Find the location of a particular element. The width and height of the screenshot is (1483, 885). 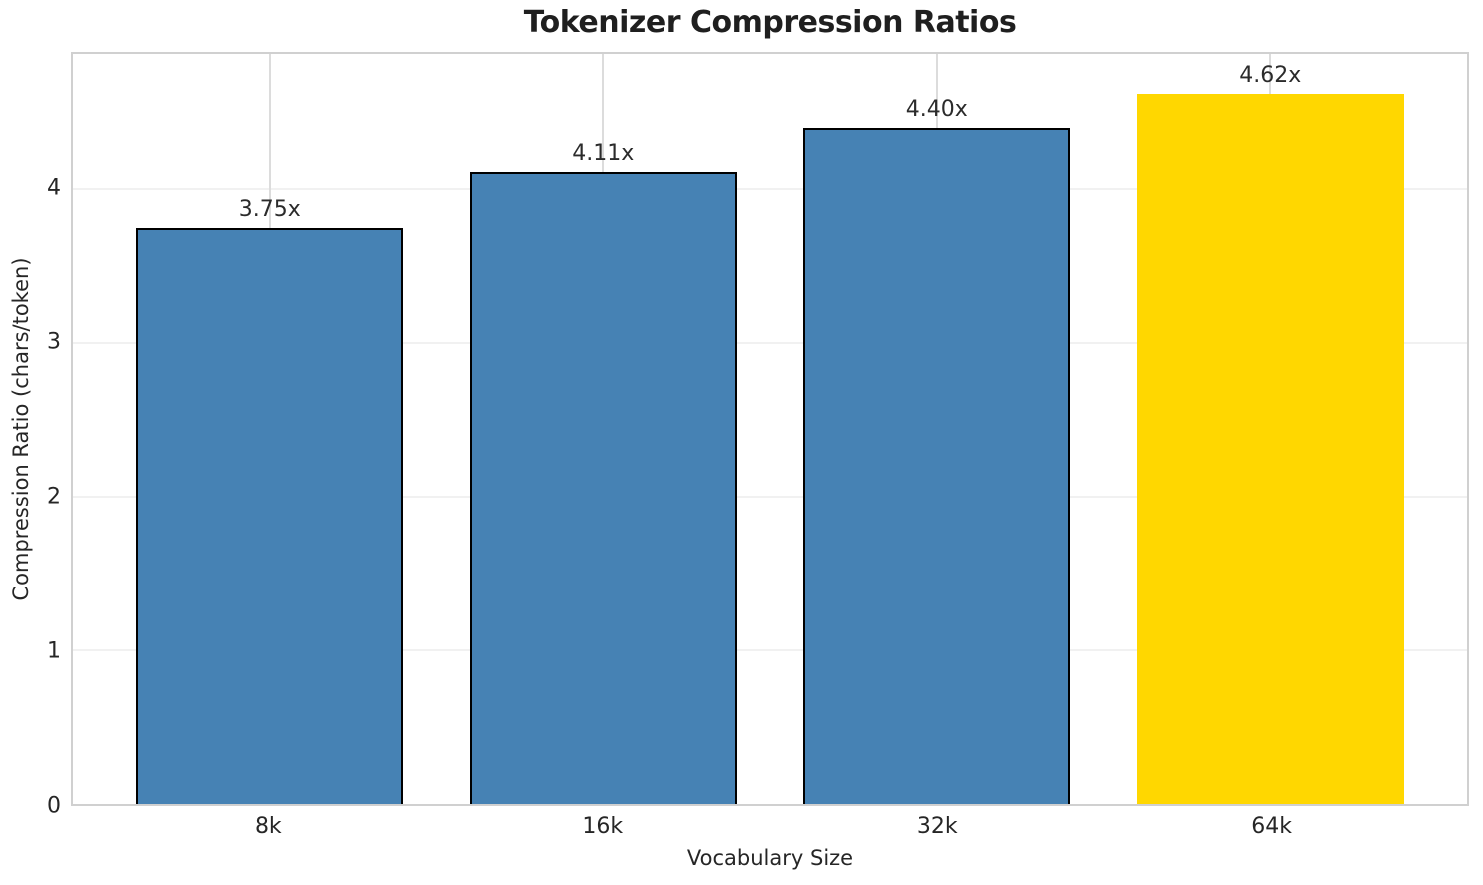

bar-64k is located at coordinates (1270, 448).